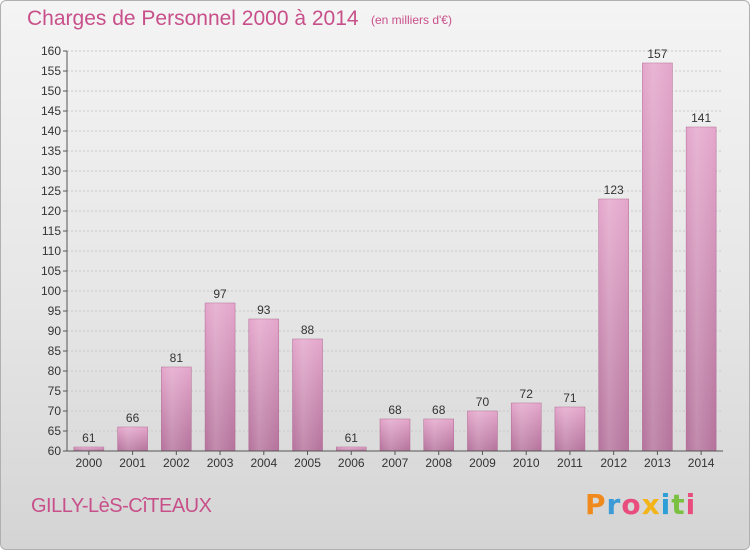 The image size is (750, 550). What do you see at coordinates (438, 463) in the screenshot?
I see `x-tick-label: 2008` at bounding box center [438, 463].